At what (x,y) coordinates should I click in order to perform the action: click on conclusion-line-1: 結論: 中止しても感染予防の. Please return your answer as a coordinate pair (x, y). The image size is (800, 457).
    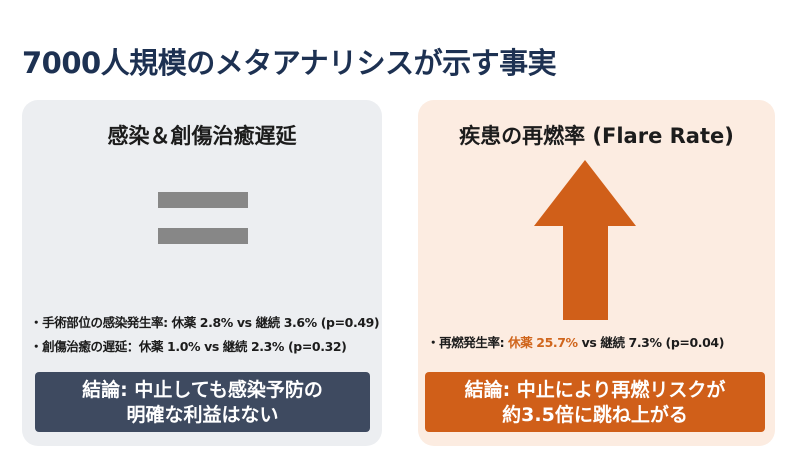
    Looking at the image, I should click on (202, 390).